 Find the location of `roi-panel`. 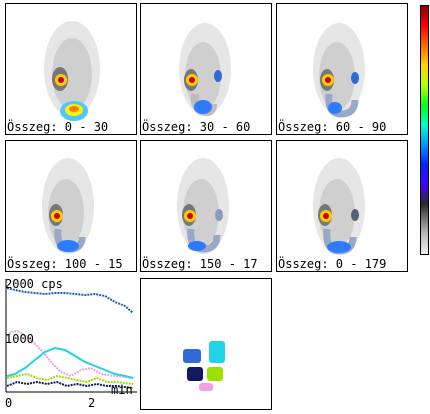

roi-panel is located at coordinates (206, 344).